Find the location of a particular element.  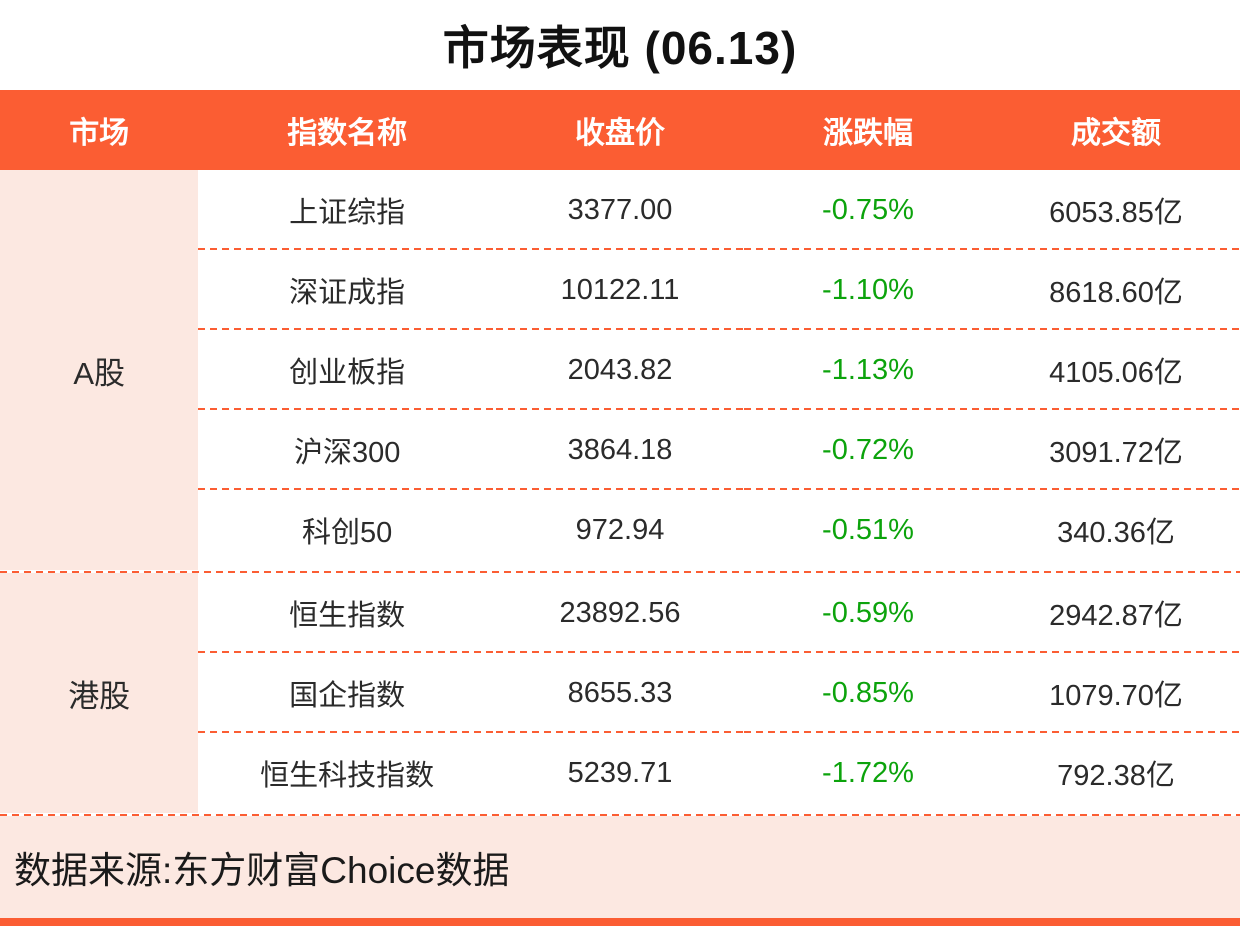

change-cell: -0.85% is located at coordinates (867, 693).